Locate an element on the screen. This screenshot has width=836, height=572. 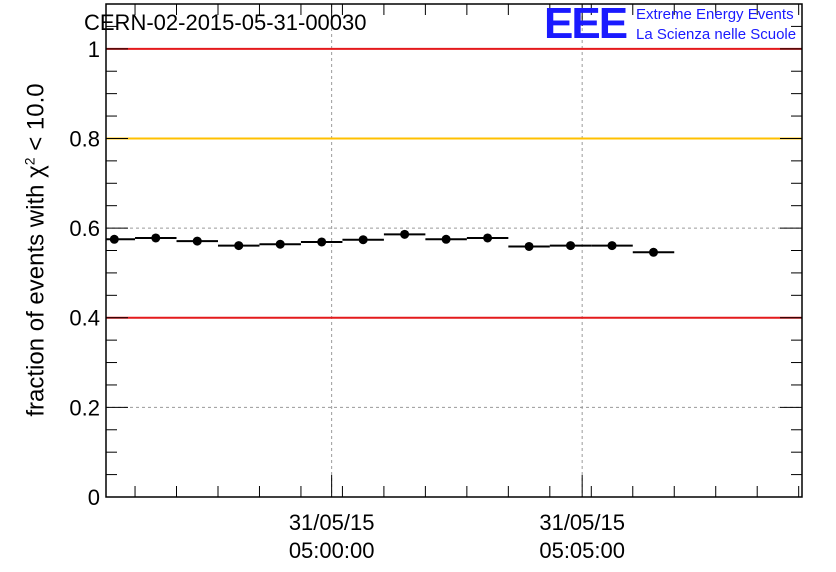
y-tick-label: 0.8 is located at coordinates (84, 138).